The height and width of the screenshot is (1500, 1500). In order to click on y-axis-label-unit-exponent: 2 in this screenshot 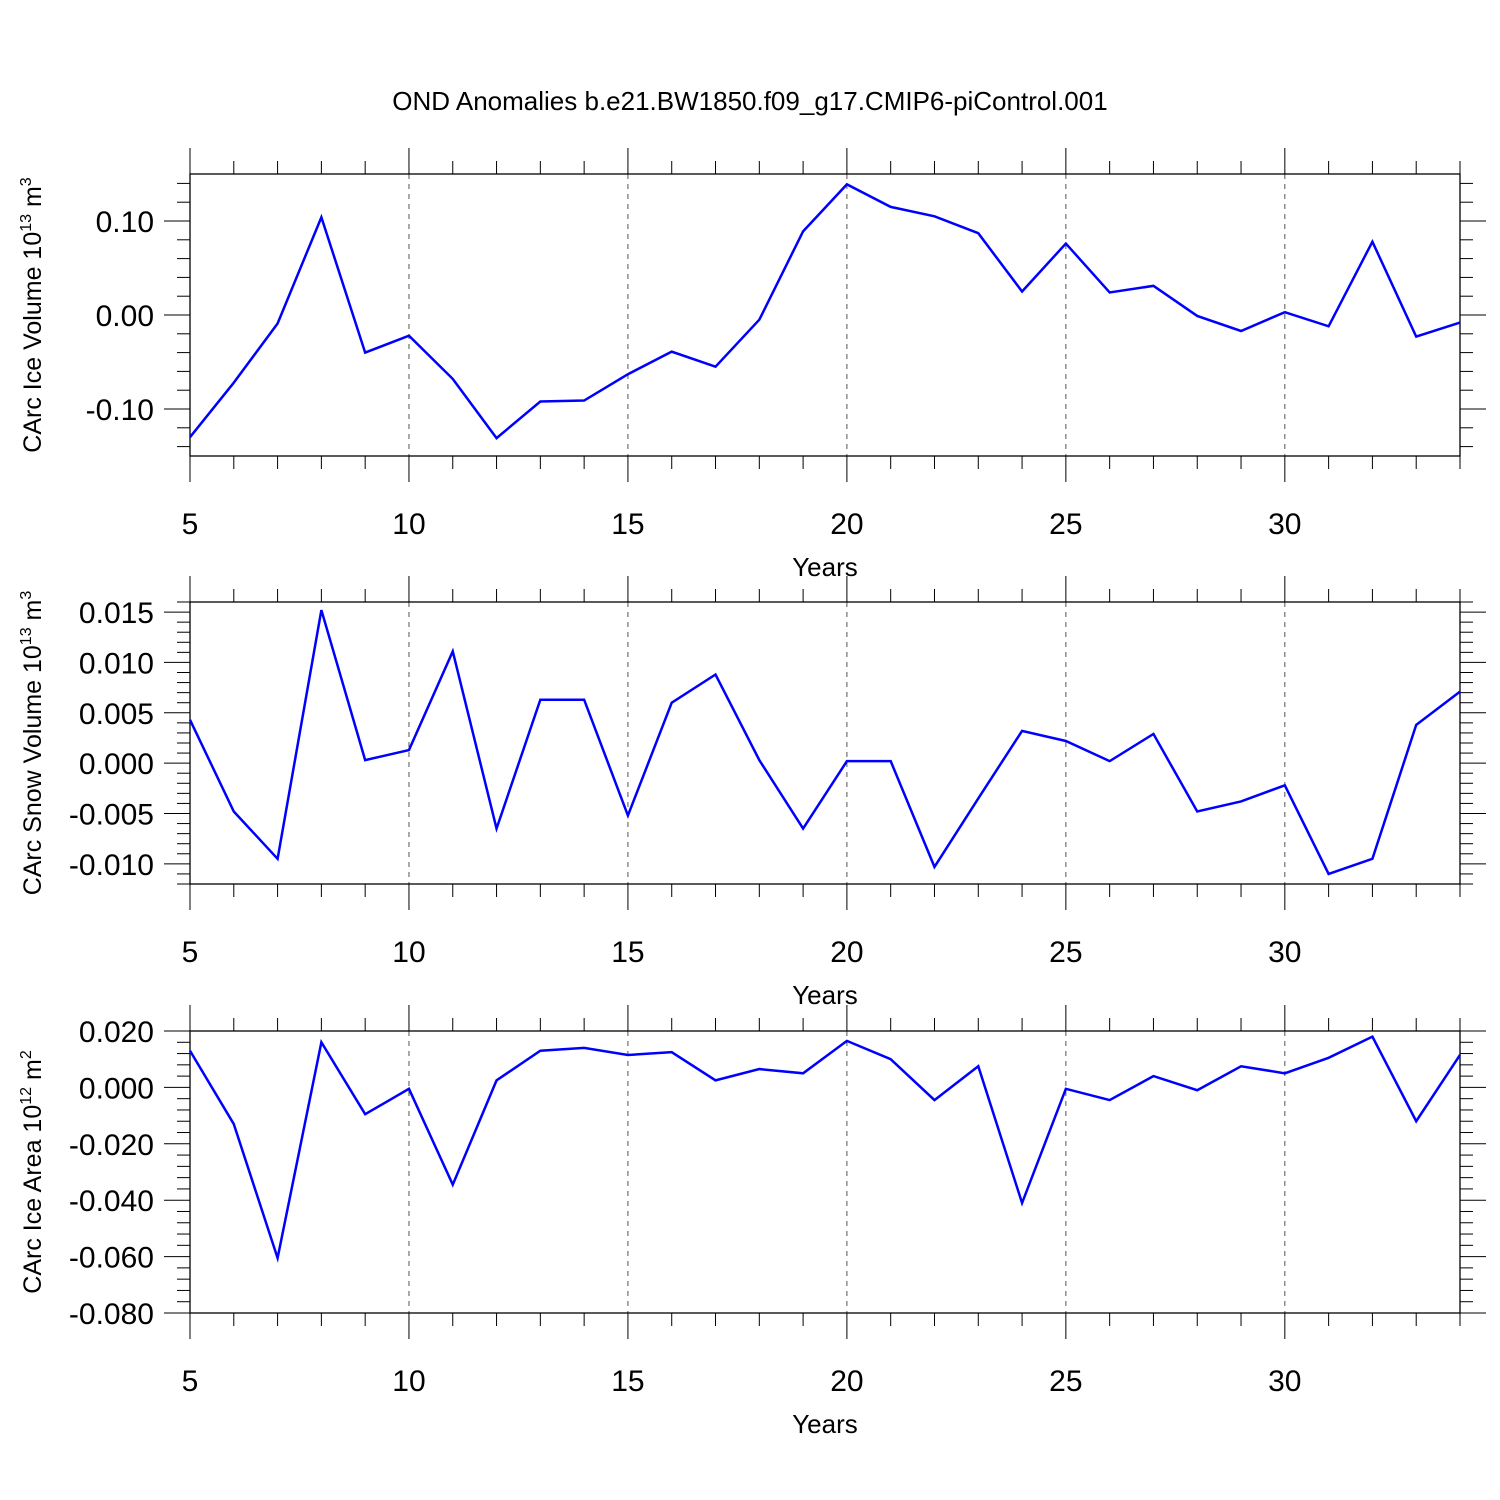, I will do `click(26, 1054)`.